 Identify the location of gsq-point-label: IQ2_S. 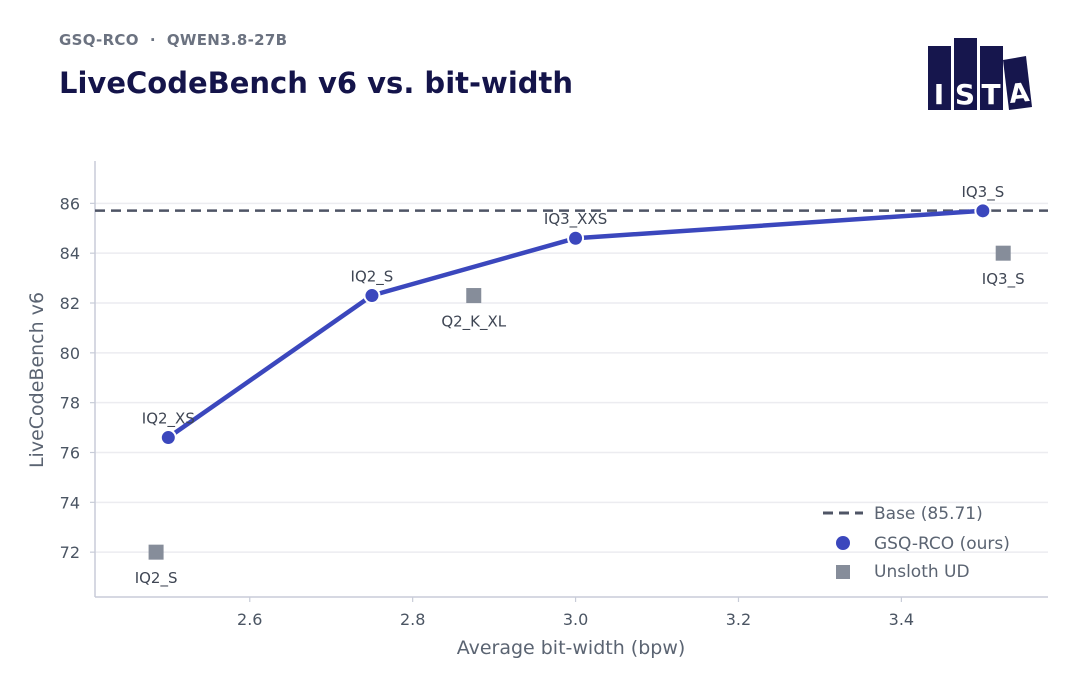
(372, 277).